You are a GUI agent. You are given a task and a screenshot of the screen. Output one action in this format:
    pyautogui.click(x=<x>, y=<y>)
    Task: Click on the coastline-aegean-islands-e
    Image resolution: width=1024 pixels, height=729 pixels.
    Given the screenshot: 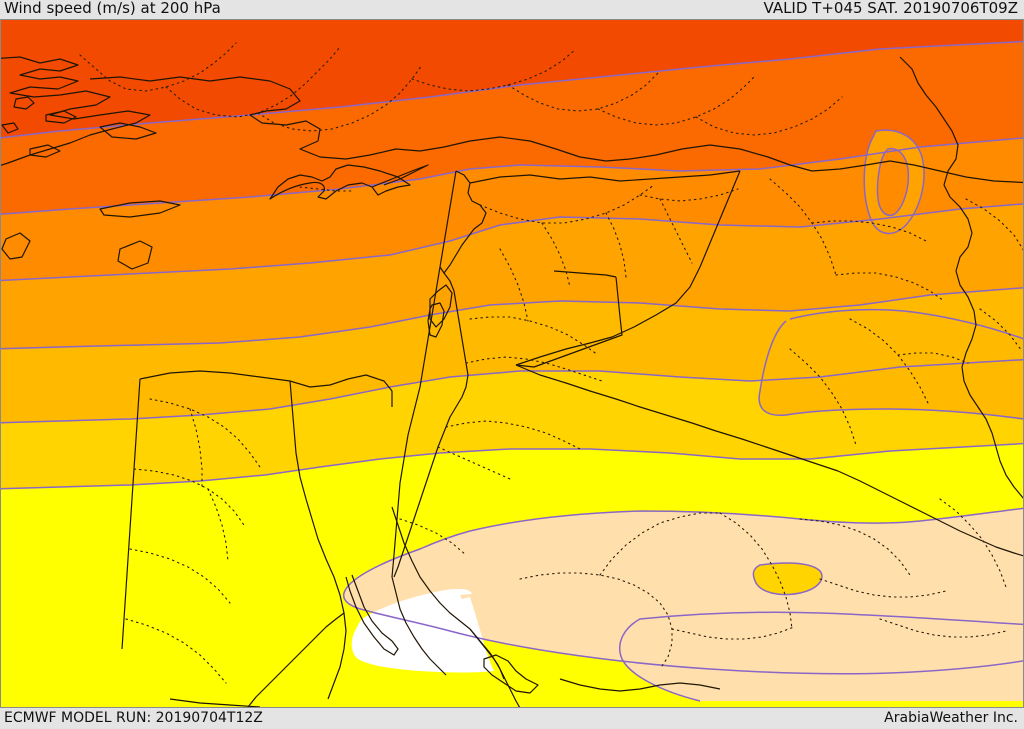 What is the action you would take?
    pyautogui.click(x=45, y=151)
    